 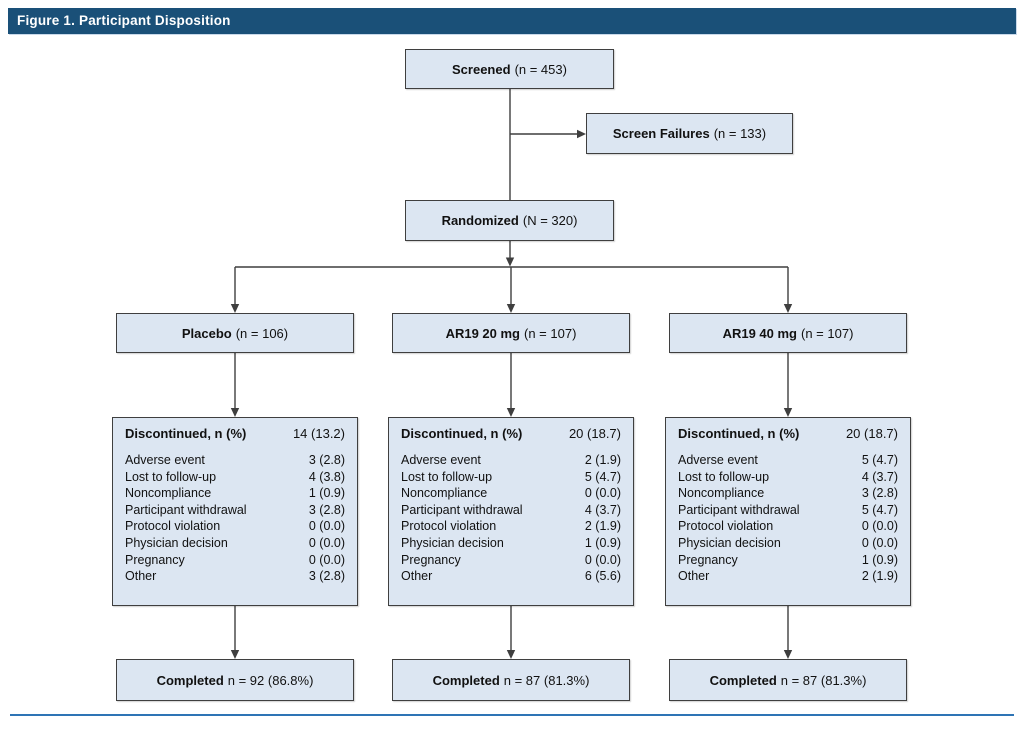 What do you see at coordinates (206, 333) in the screenshot?
I see `arm-label: Placebo` at bounding box center [206, 333].